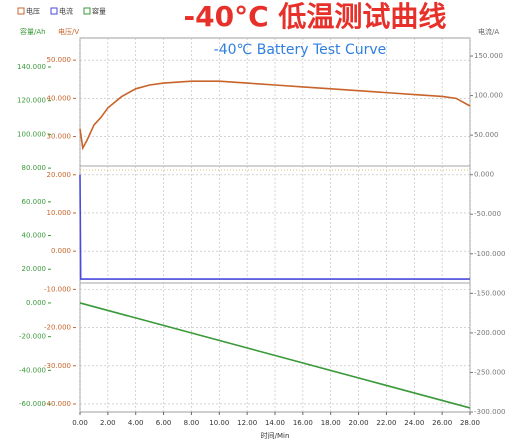  Describe the element at coordinates (315, 16) in the screenshot. I see `chart-title: -40°C 低温测试曲线` at that location.